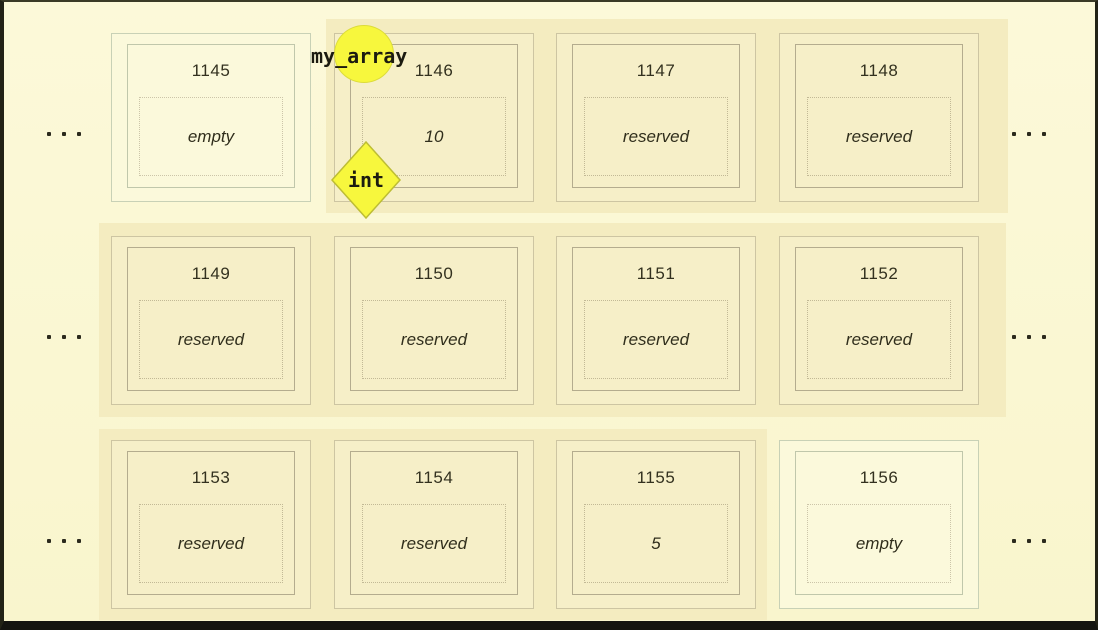  I want to click on cell-frame: 1154 reserved, so click(434, 523).